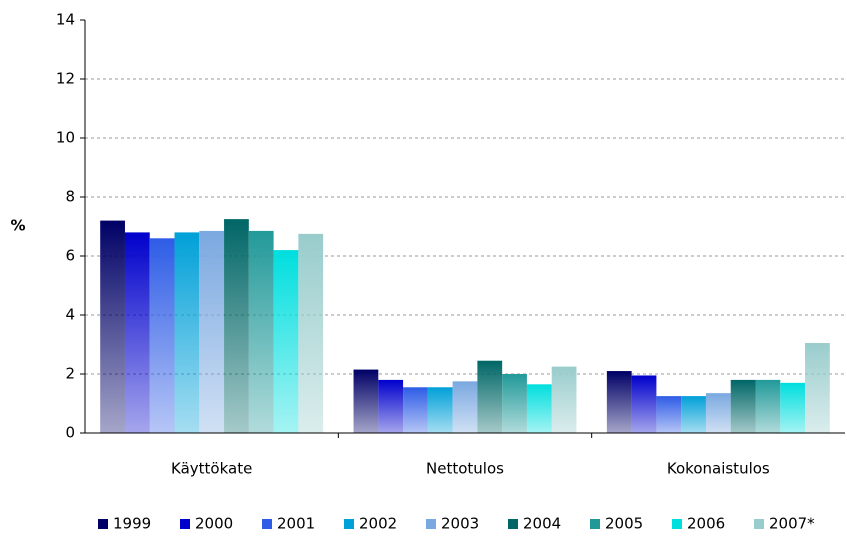  Describe the element at coordinates (718, 469) in the screenshot. I see `x-tick-label: Kokonaistulos` at that location.